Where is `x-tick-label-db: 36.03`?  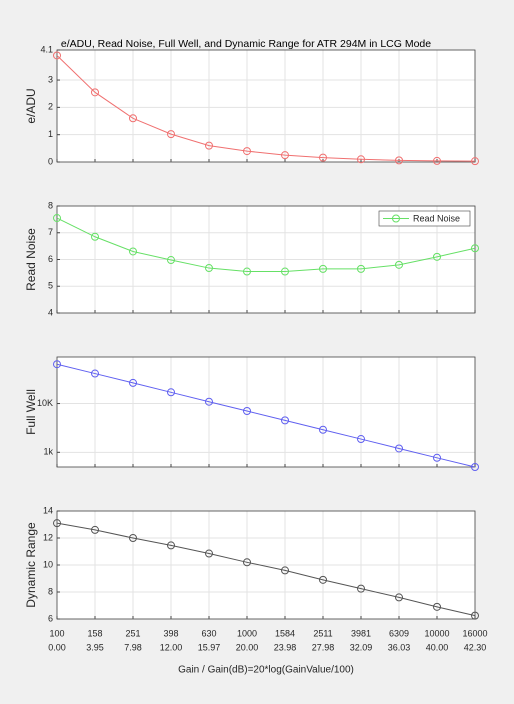 x-tick-label-db: 36.03 is located at coordinates (399, 647).